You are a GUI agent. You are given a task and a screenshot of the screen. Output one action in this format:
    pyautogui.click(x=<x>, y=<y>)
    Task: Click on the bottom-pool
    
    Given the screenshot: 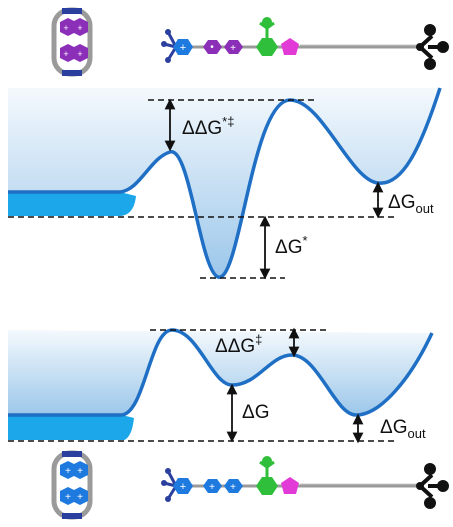 What is the action you would take?
    pyautogui.click(x=71, y=427)
    